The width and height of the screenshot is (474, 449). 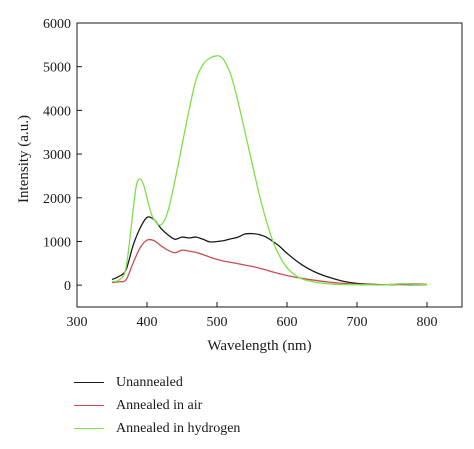 I want to click on x-tick-label: 400, so click(x=147, y=322).